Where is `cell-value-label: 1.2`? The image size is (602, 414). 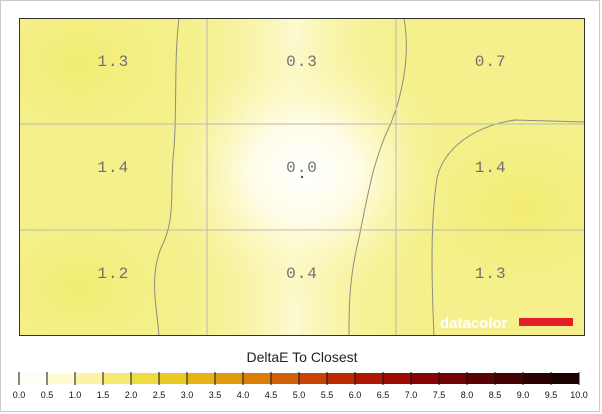 cell-value-label: 1.2 is located at coordinates (113, 274).